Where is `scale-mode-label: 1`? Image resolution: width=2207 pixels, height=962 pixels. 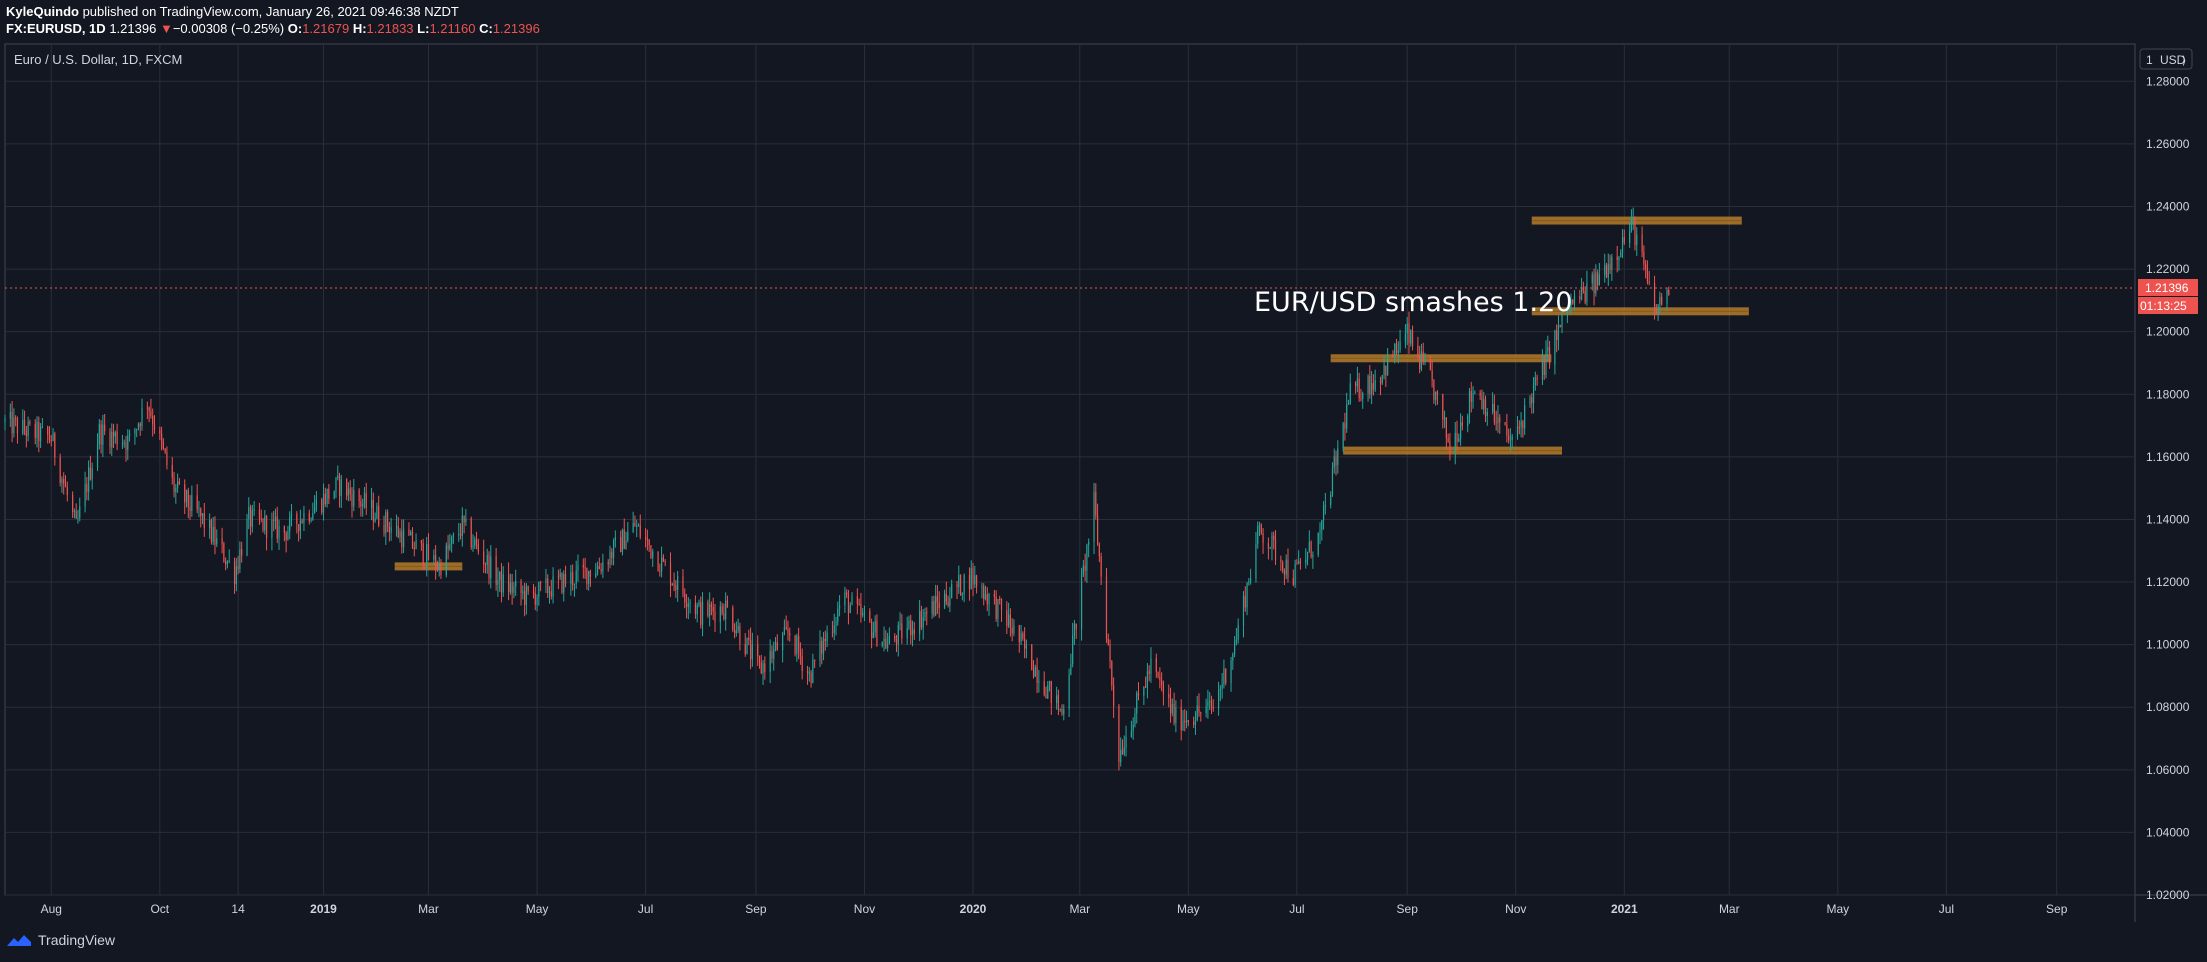 scale-mode-label: 1 is located at coordinates (2149, 60).